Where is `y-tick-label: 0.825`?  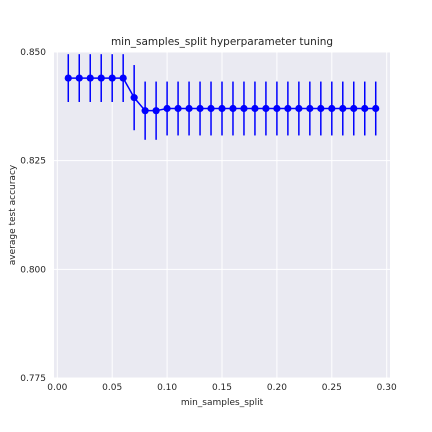 y-tick-label: 0.825 is located at coordinates (33, 162).